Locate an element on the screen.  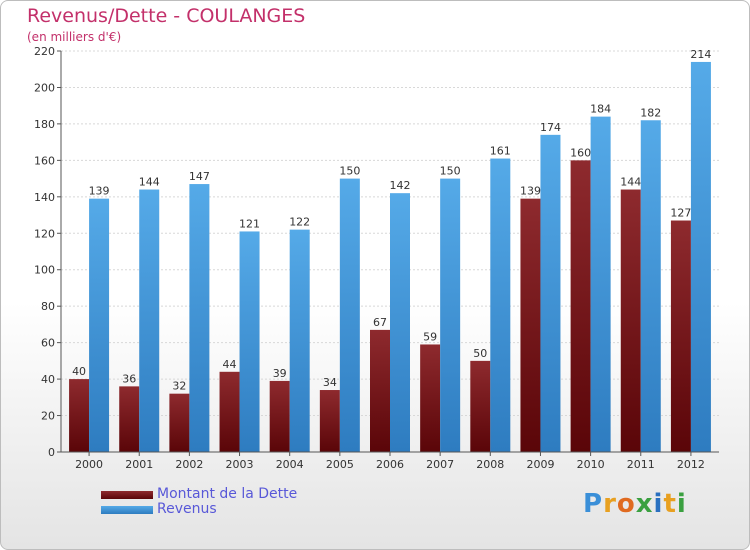
legend-label-revenus: Revenus is located at coordinates (187, 509).